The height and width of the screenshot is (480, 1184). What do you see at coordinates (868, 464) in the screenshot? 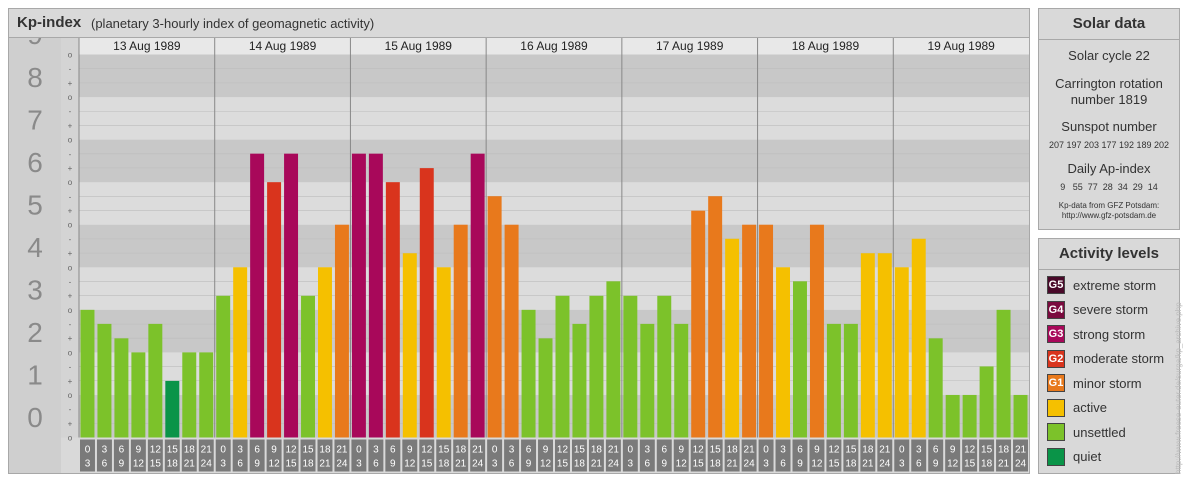
I see `hour-end-label: 21` at bounding box center [868, 464].